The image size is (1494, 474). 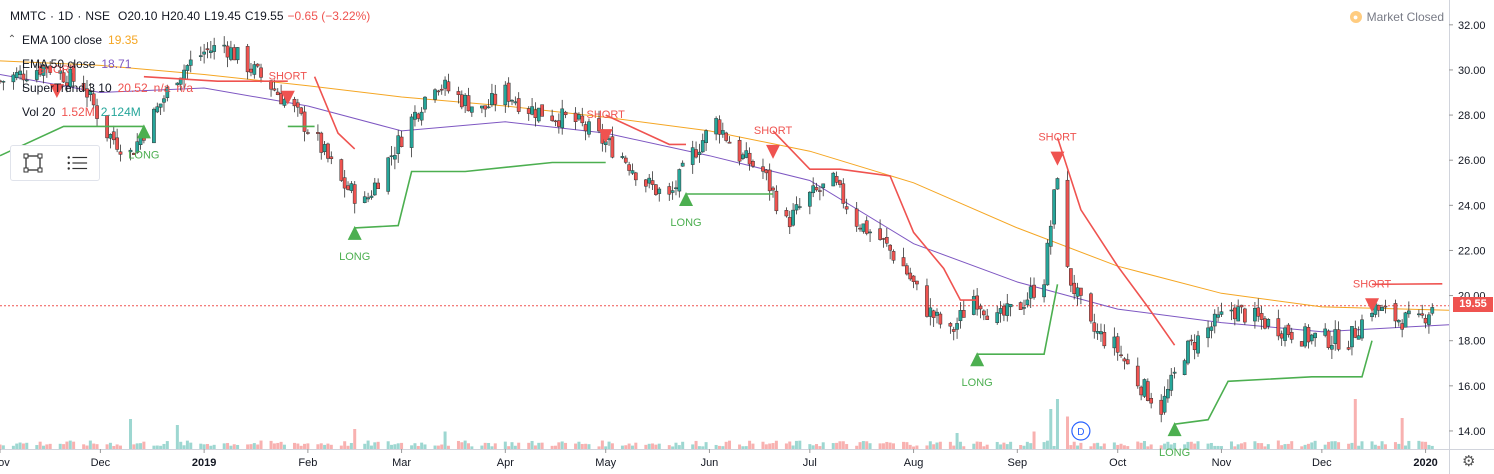 I want to click on long-signal-label: LONG, so click(x=1174, y=453).